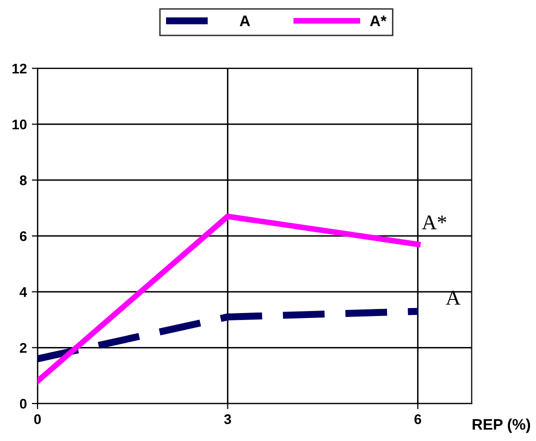 The width and height of the screenshot is (536, 441). Describe the element at coordinates (24, 292) in the screenshot. I see `y-tick-label: 4` at that location.